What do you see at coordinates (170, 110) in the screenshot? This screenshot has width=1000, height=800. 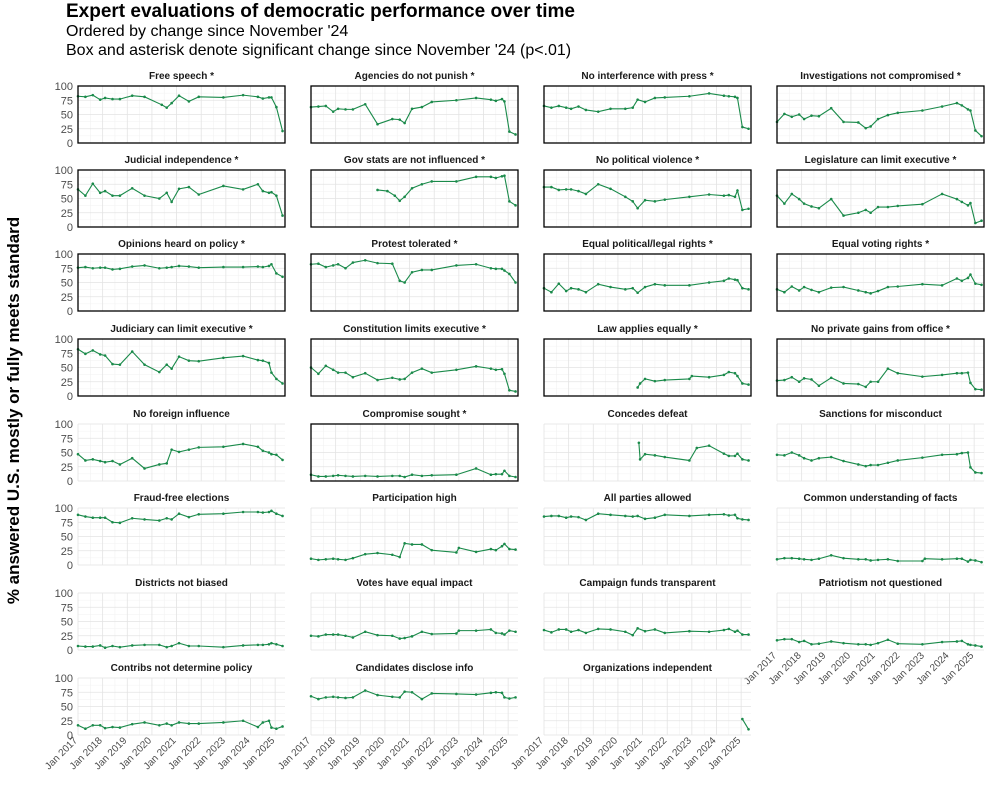 I see `panel: Free speech * 0 25 50 75 100` at bounding box center [170, 110].